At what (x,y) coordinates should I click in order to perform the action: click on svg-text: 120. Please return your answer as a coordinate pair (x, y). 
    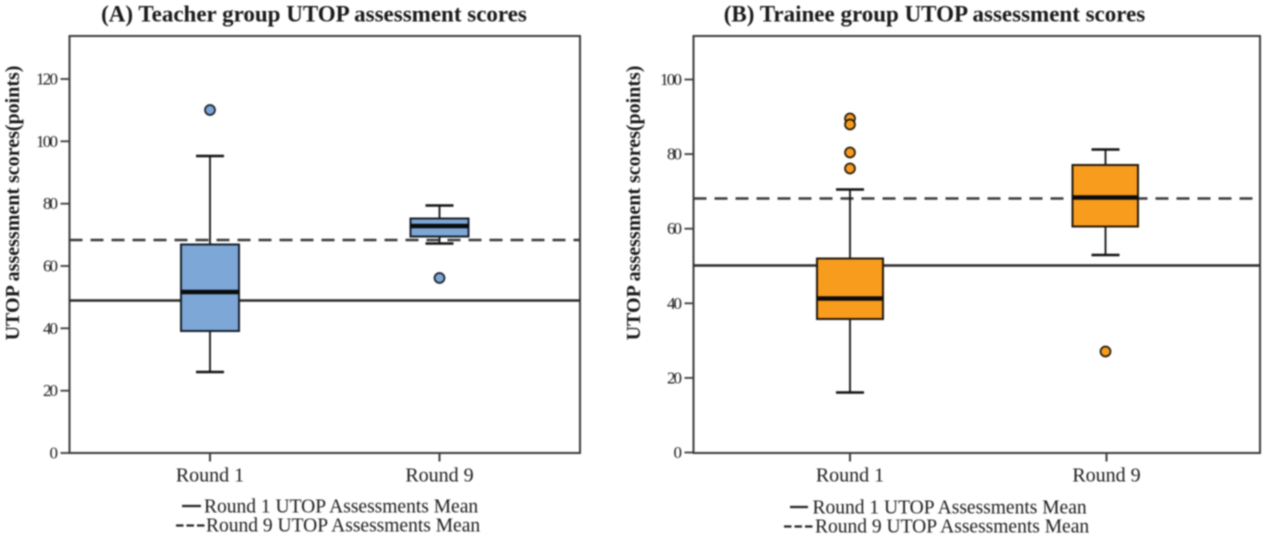
    Looking at the image, I should click on (47, 79).